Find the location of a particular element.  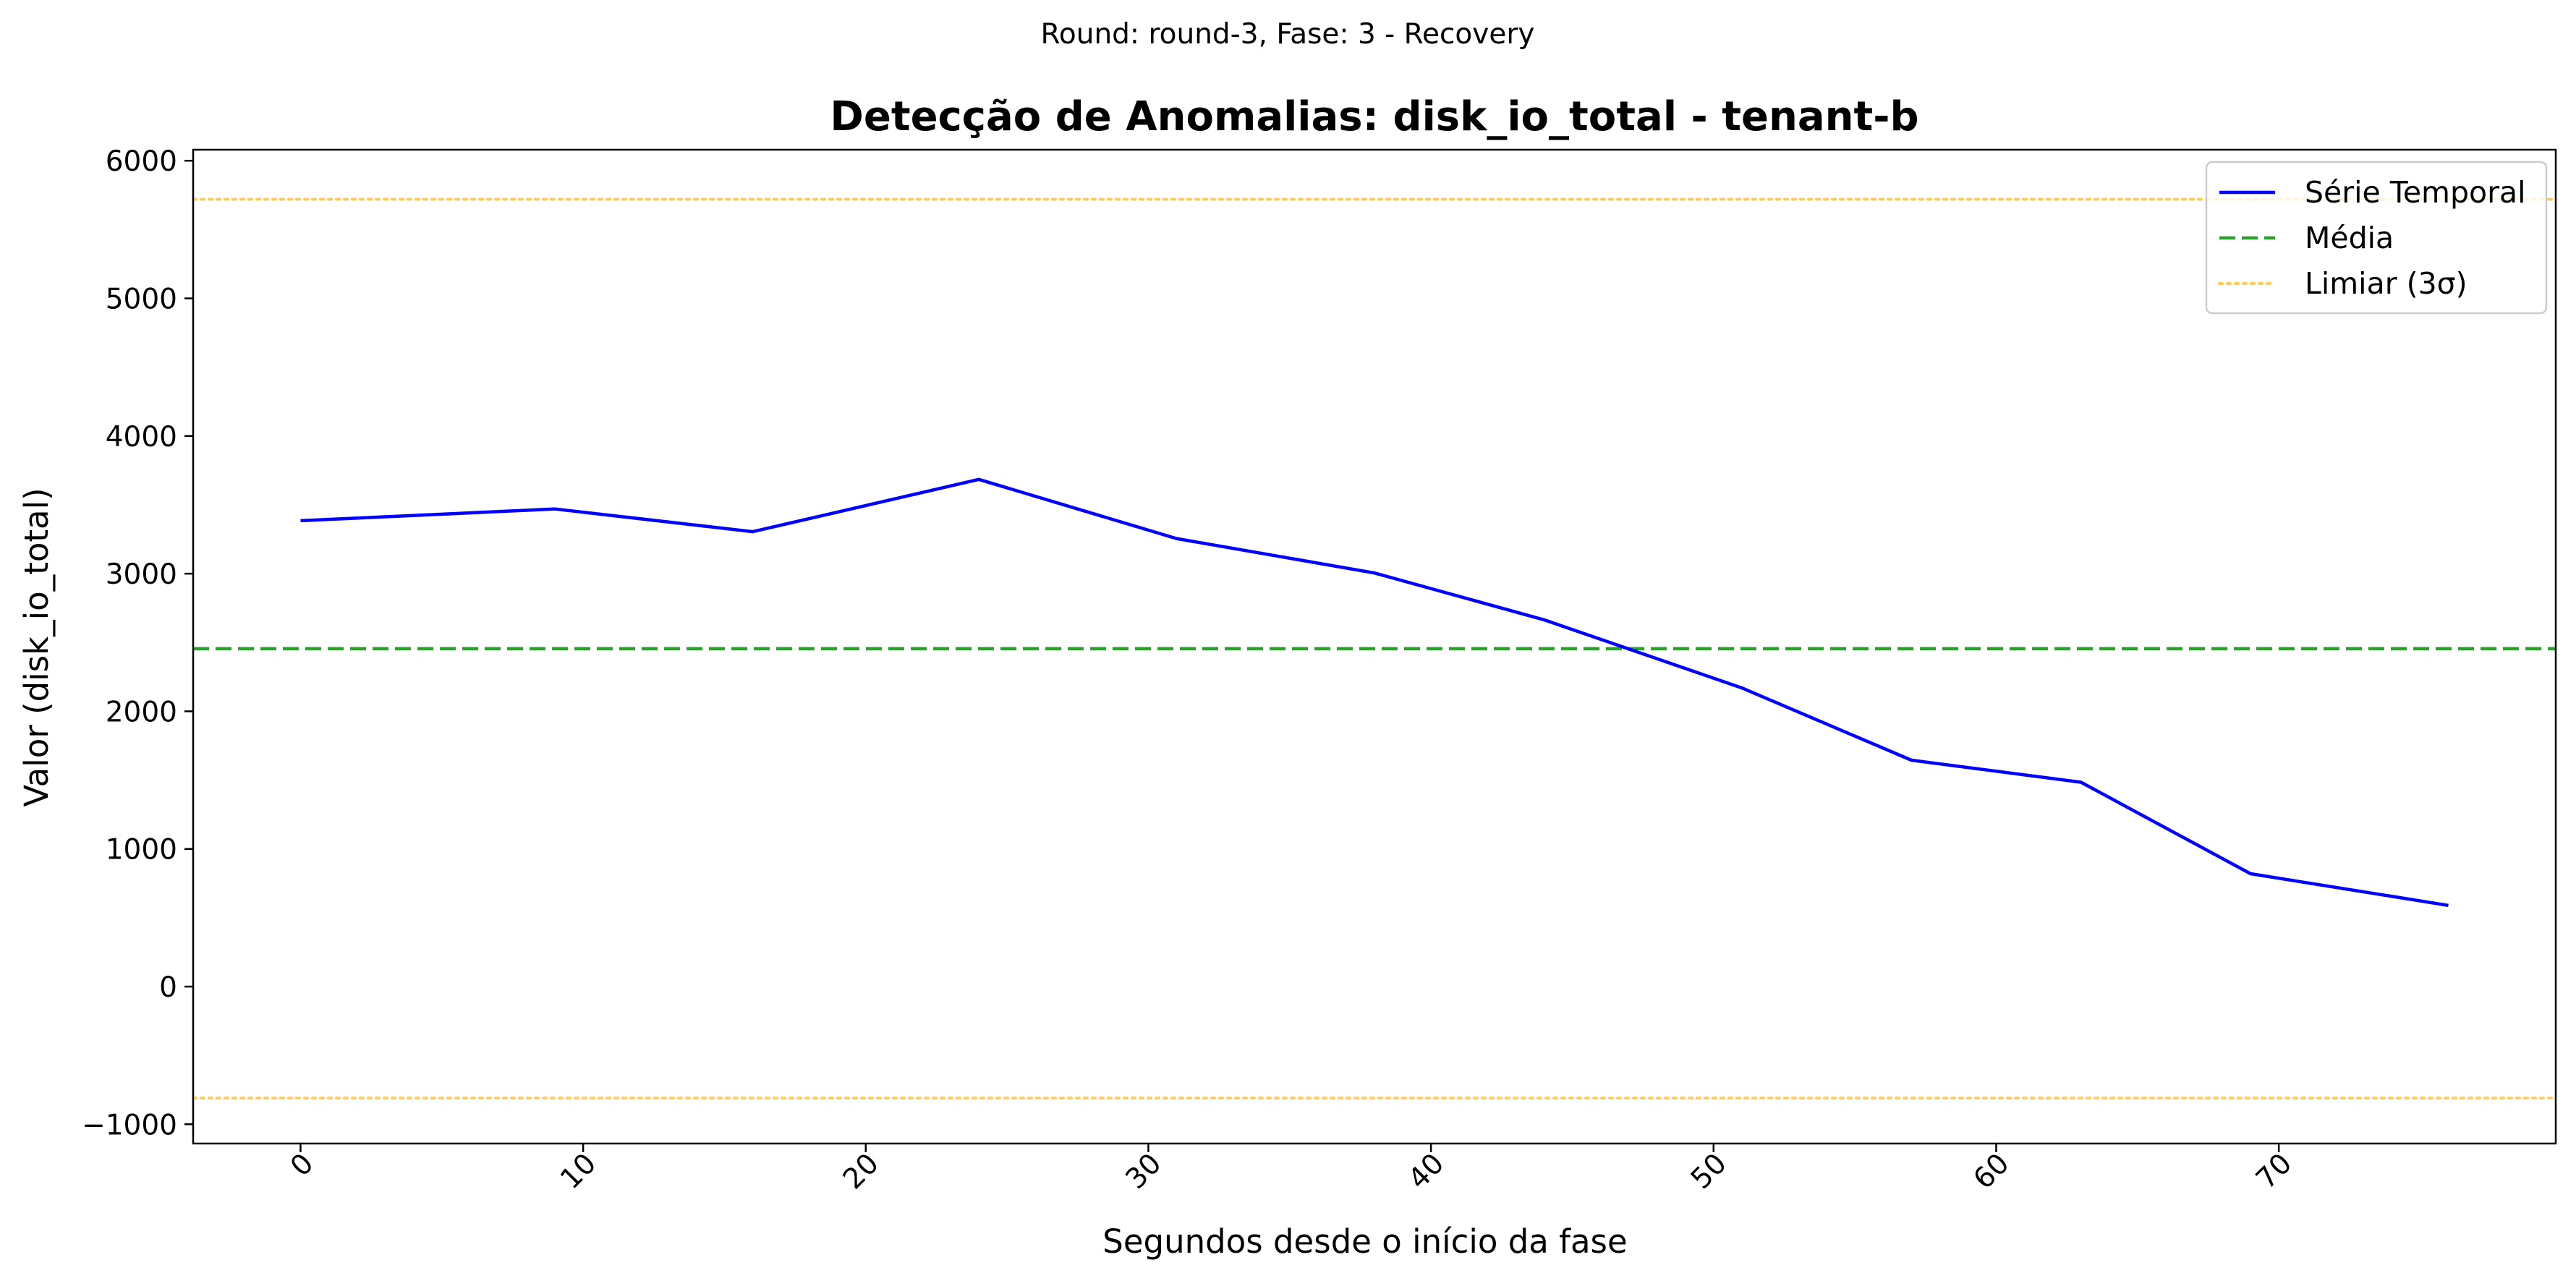

legend-box is located at coordinates (2376, 238).